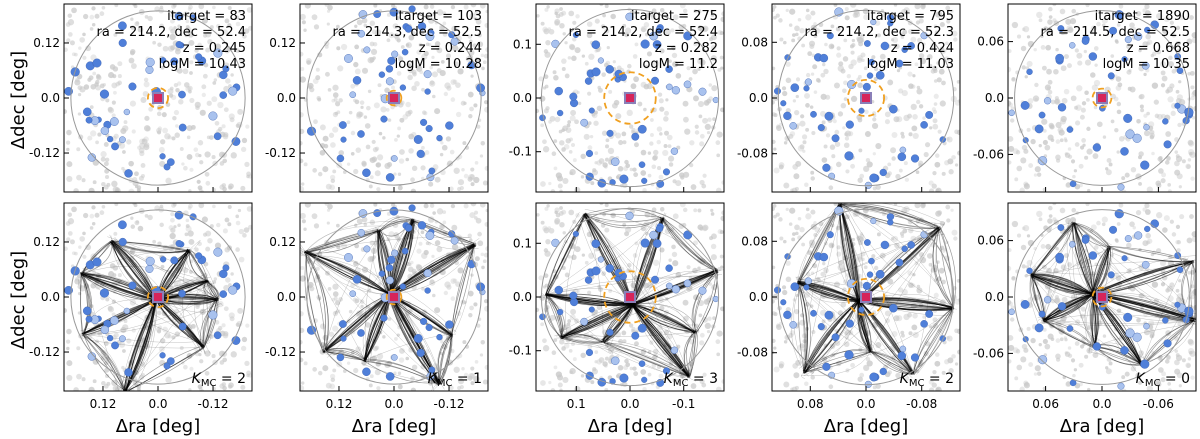  I want to click on y-tick-label: 0.0, so click(522, 98).